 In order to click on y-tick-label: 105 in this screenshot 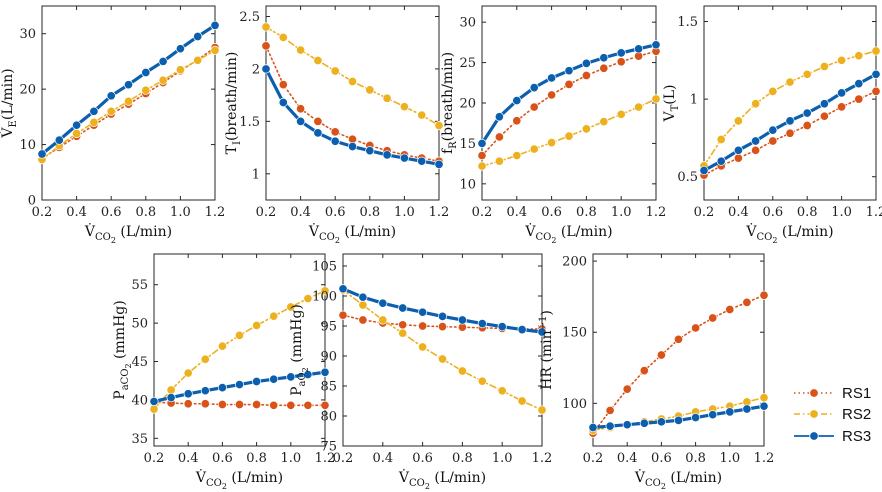, I will do `click(324, 267)`.